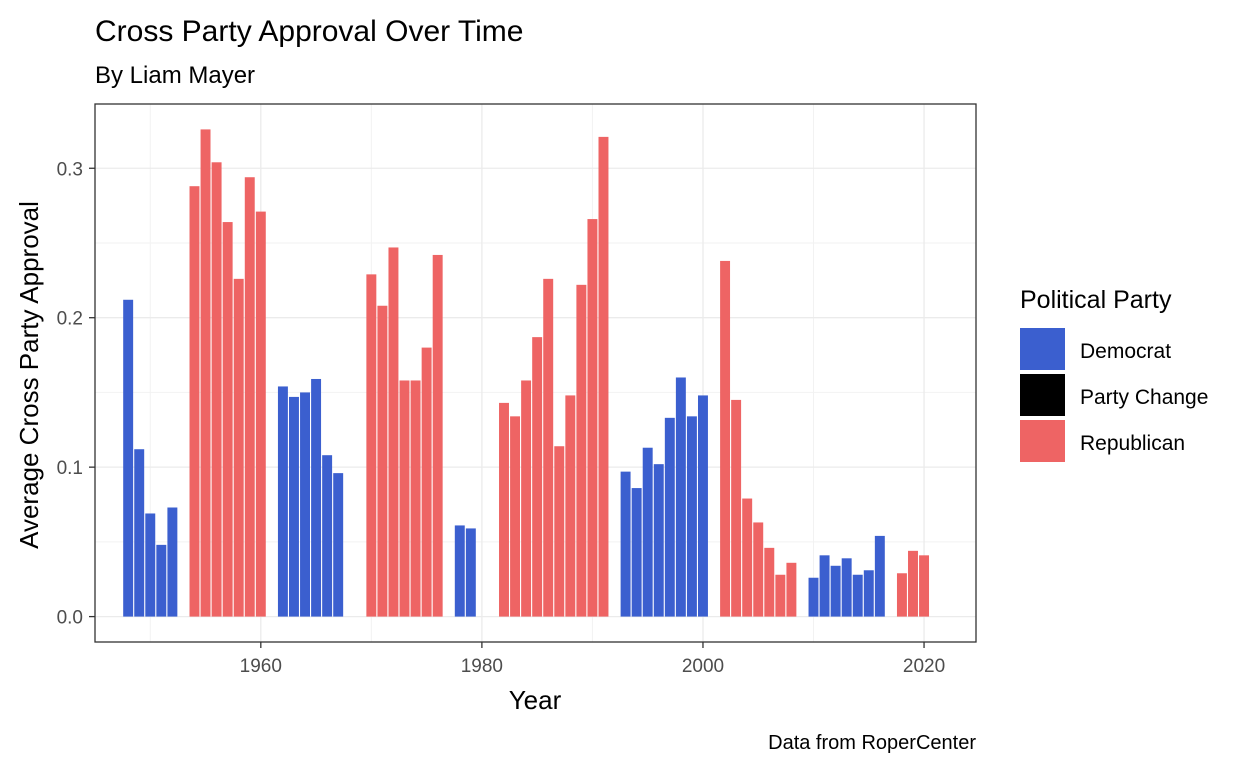 This screenshot has height=768, width=1248. I want to click on bar-1964-democrat, so click(305, 504).